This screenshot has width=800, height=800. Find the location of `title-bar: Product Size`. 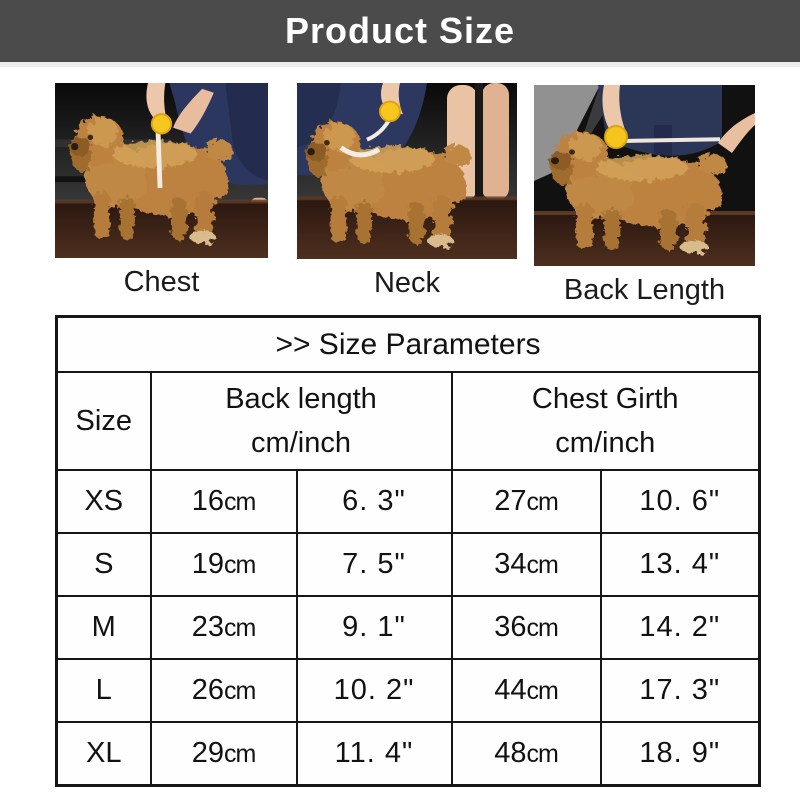

title-bar: Product Size is located at coordinates (400, 31).